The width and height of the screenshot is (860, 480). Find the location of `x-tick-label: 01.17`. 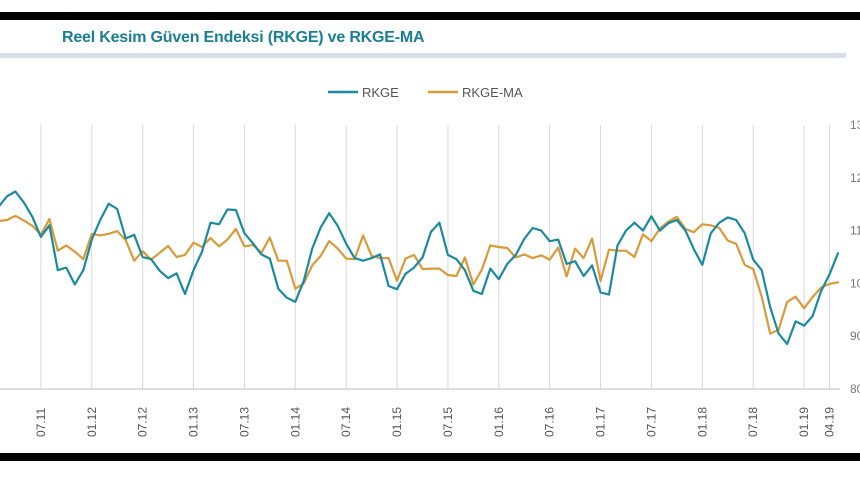

x-tick-label: 01.17 is located at coordinates (601, 422).